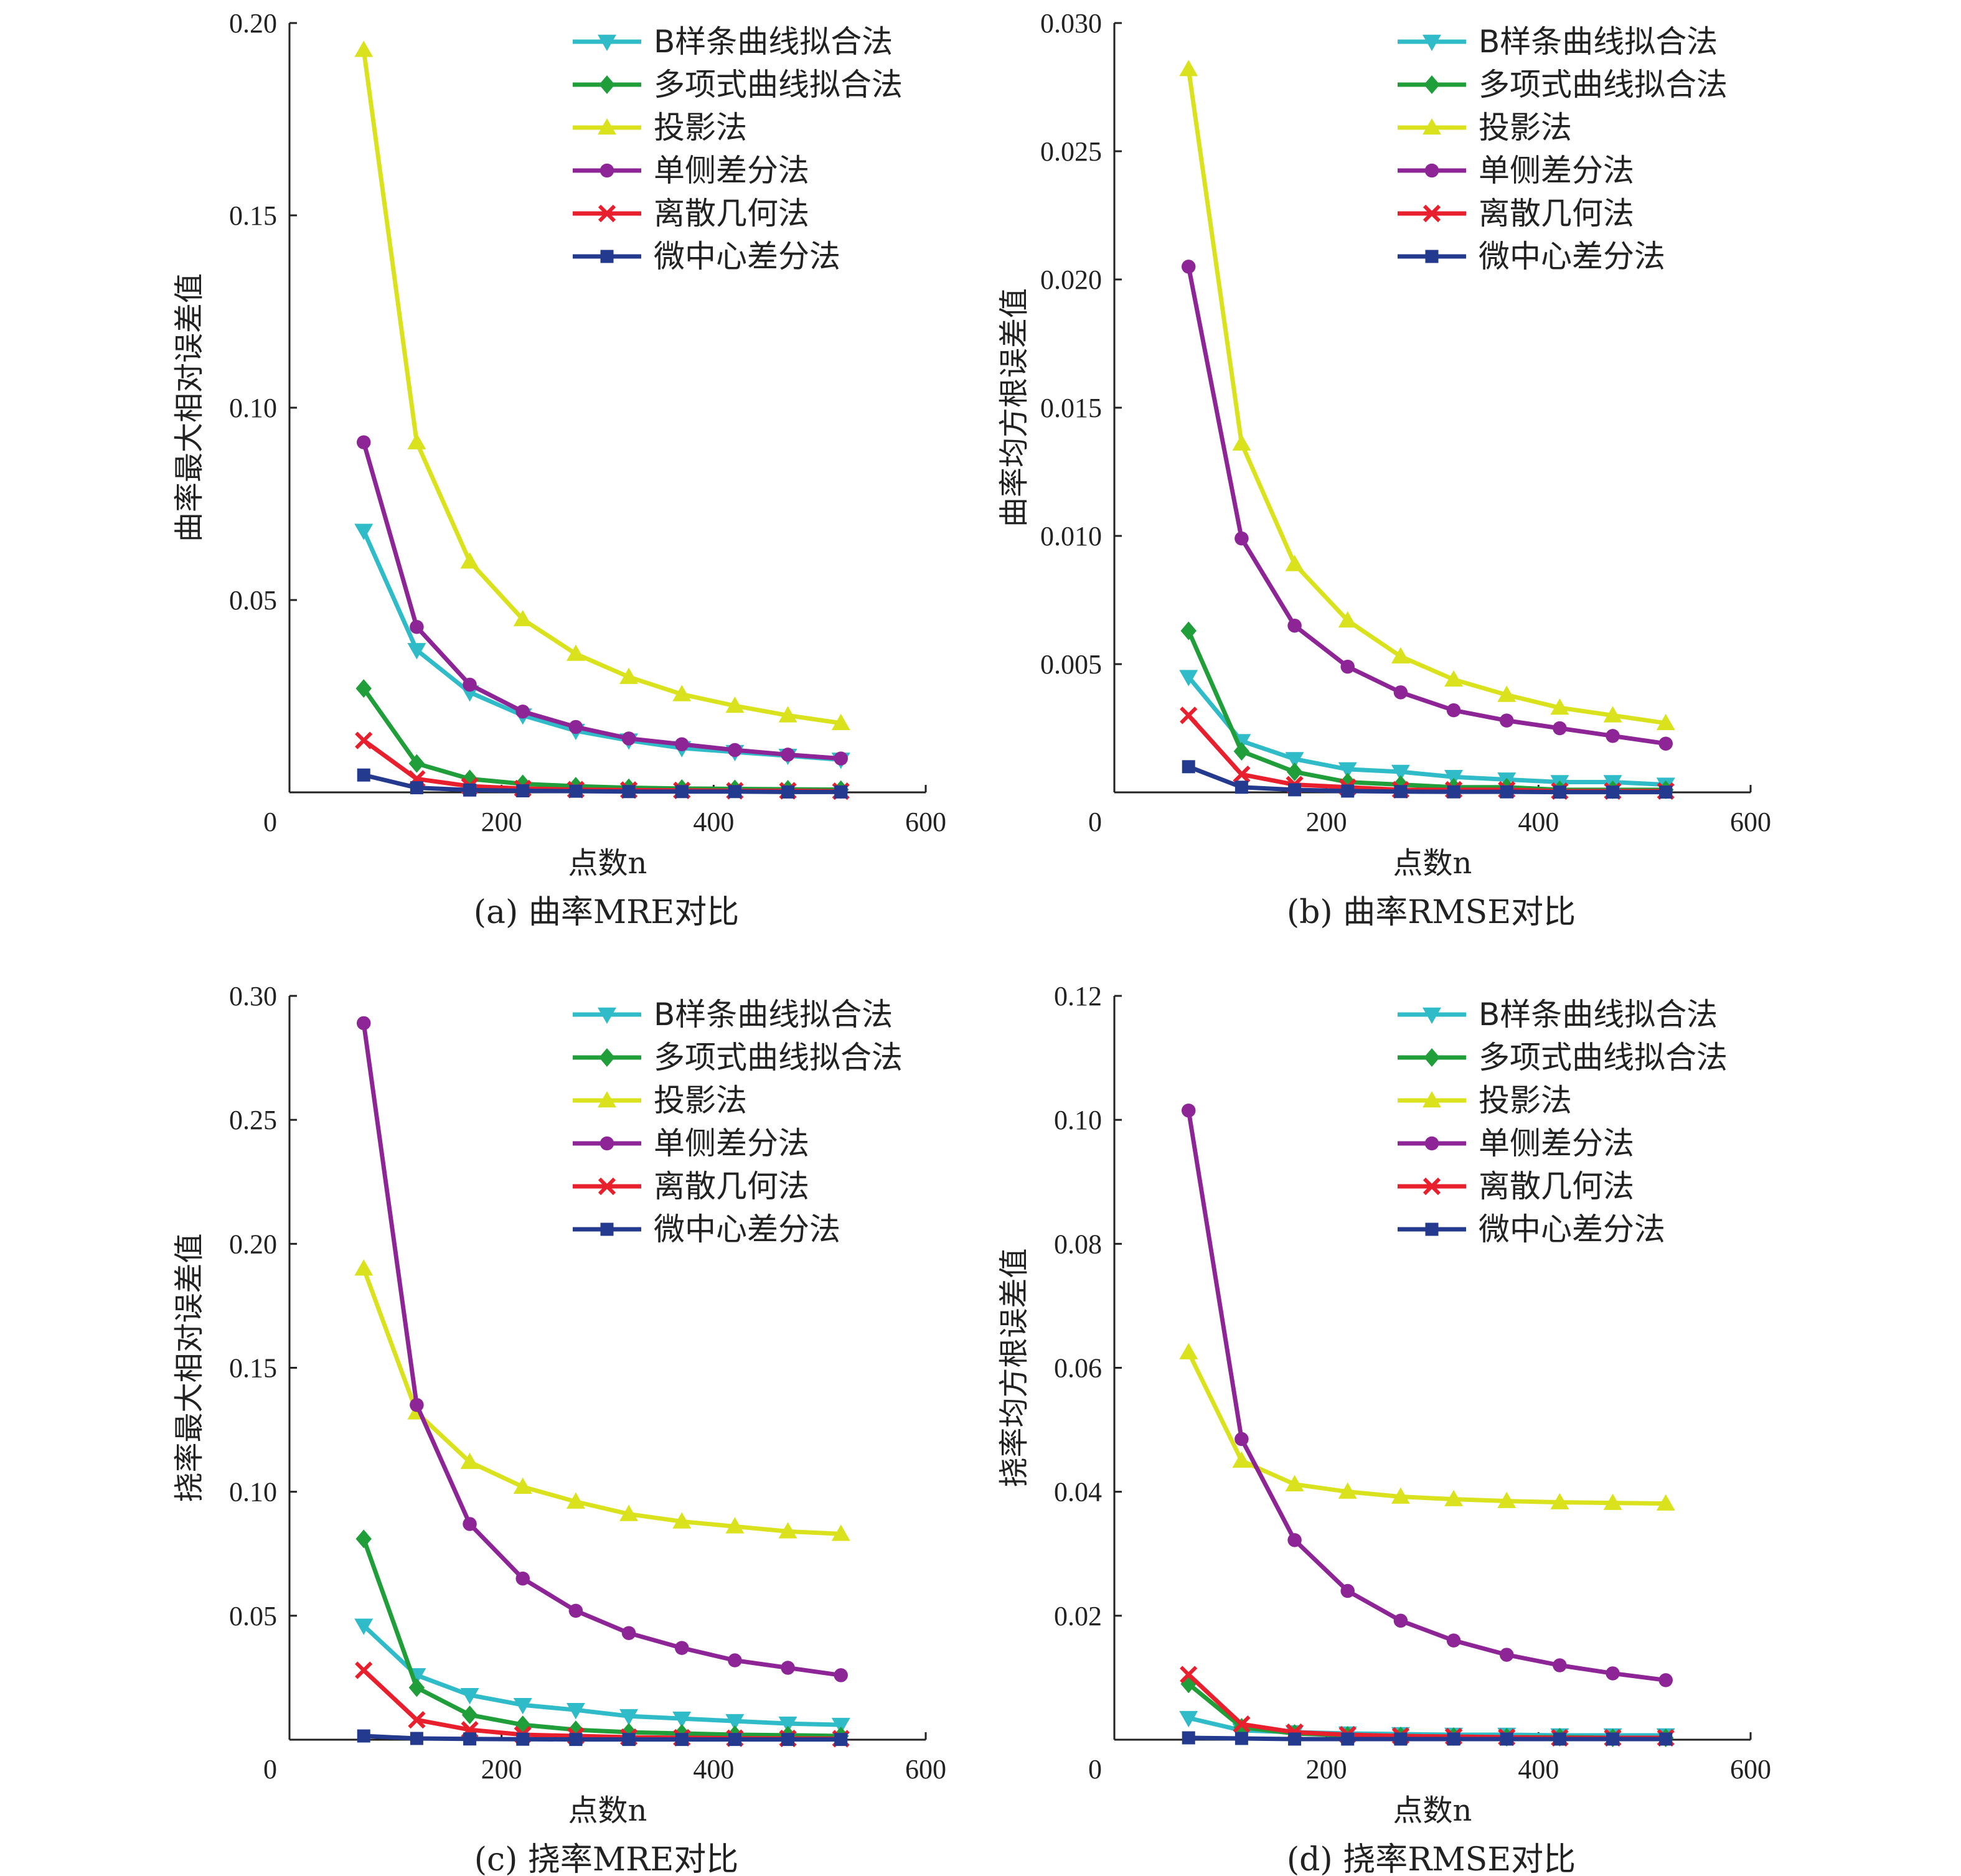  Describe the element at coordinates (253, 1120) in the screenshot. I see `y-tick-label: 0.25` at that location.